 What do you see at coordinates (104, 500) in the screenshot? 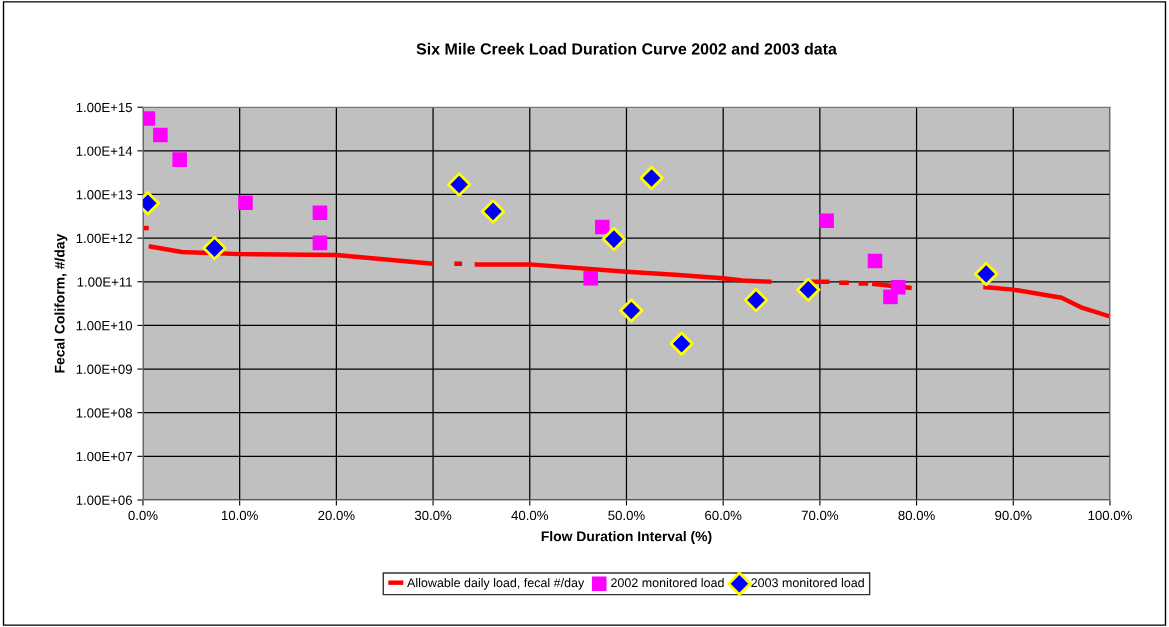
I see `y-tick-label: 1.00E+06` at bounding box center [104, 500].